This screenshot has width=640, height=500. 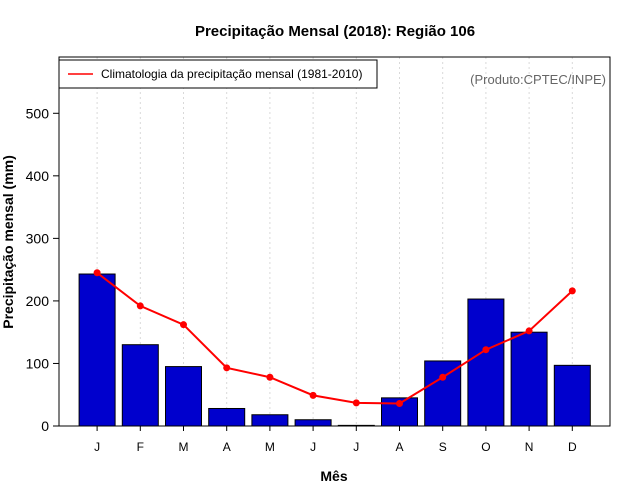 I want to click on x-tick-label: D, so click(x=572, y=447).